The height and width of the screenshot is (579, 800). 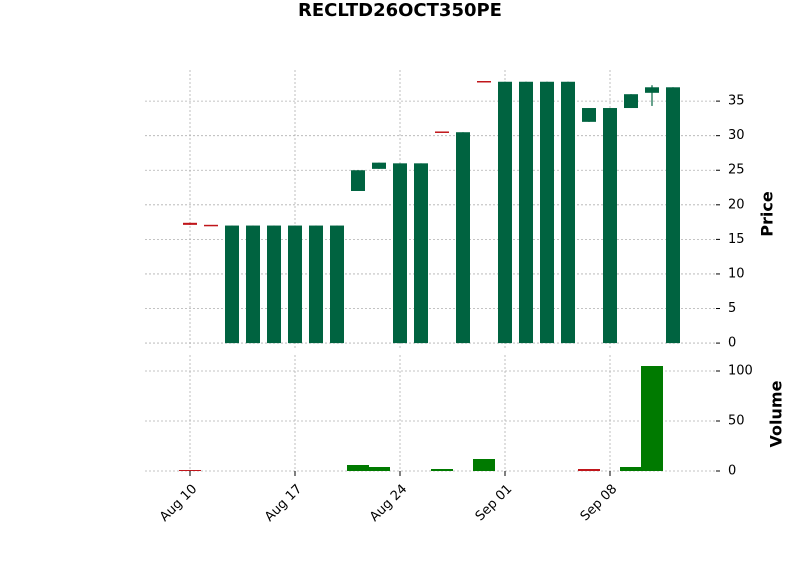 What do you see at coordinates (178, 503) in the screenshot?
I see `x-tick-label: Aug 10` at bounding box center [178, 503].